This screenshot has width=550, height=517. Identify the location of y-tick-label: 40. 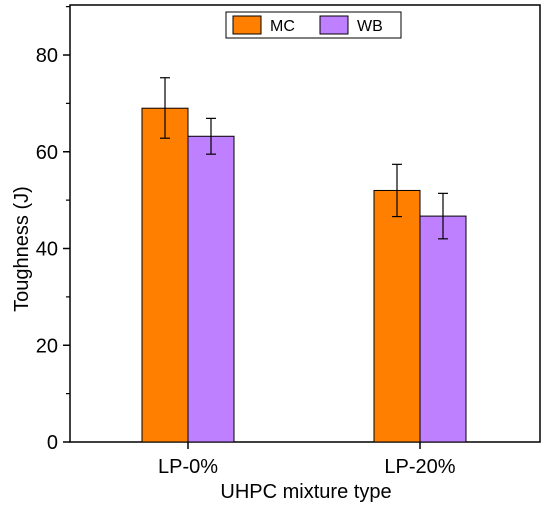
(47, 250).